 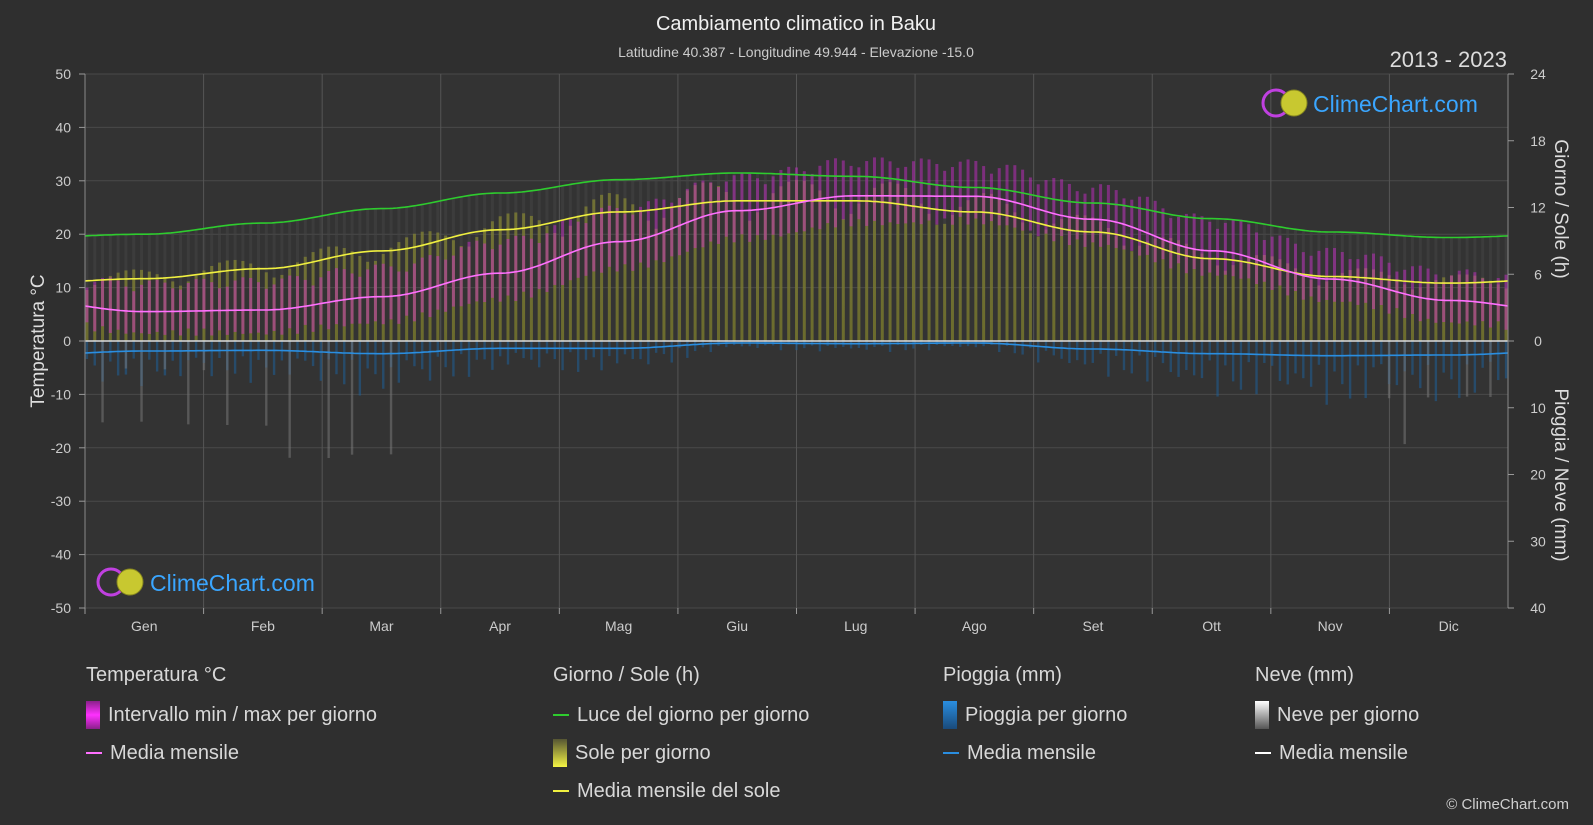 I want to click on legend-item: Media mensile, so click(x=231, y=759).